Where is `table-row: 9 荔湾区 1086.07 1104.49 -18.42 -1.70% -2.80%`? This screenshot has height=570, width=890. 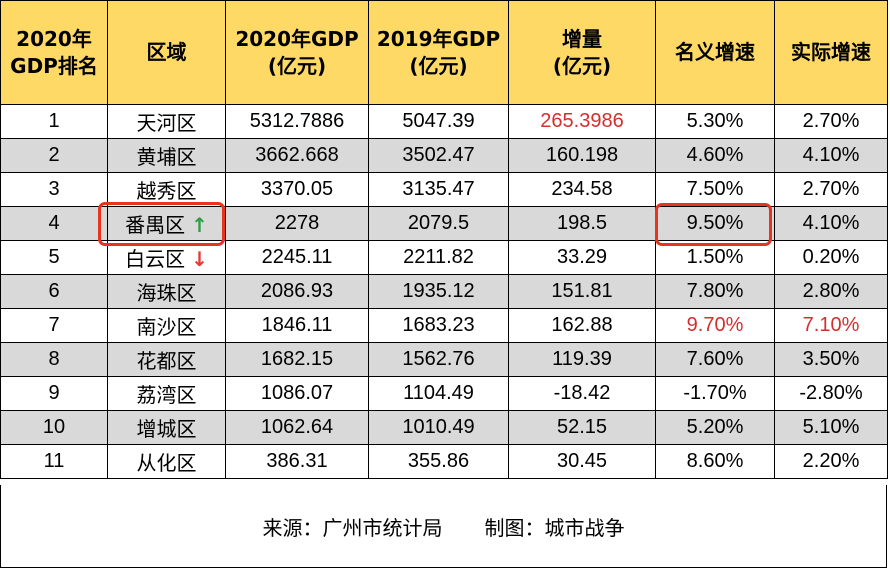 table-row: 9 荔湾区 1086.07 1104.49 -18.42 -1.70% -2.80% is located at coordinates (444, 393).